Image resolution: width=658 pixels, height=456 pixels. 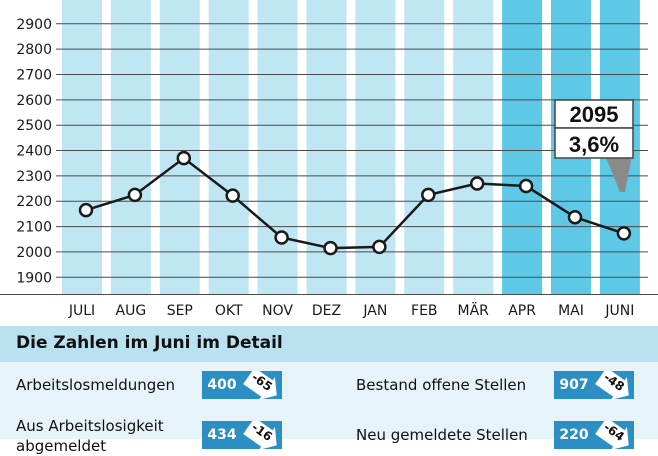 I want to click on delta-arrow: -64, so click(x=614, y=434).